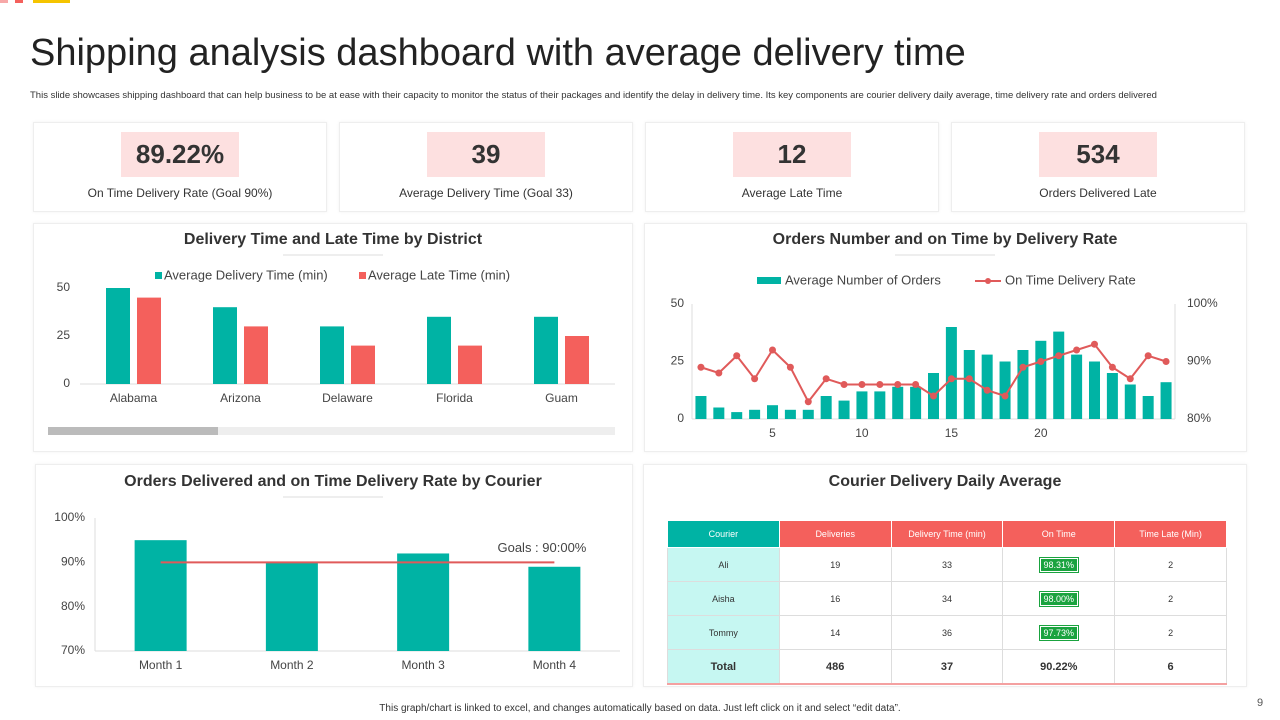 The width and height of the screenshot is (1280, 720). Describe the element at coordinates (835, 632) in the screenshot. I see `table-cell: 14` at that location.